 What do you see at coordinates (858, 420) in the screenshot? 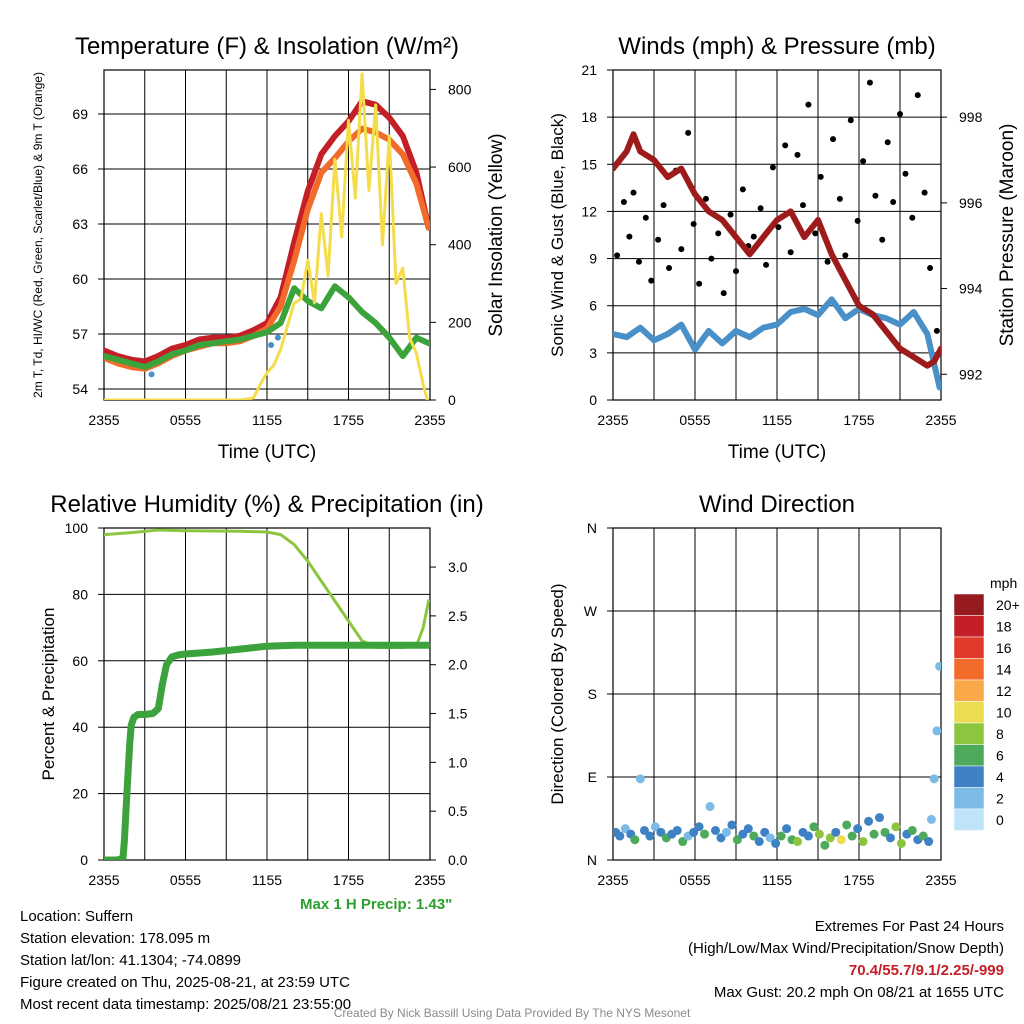
I see `x-tick-label: 1755` at bounding box center [858, 420].